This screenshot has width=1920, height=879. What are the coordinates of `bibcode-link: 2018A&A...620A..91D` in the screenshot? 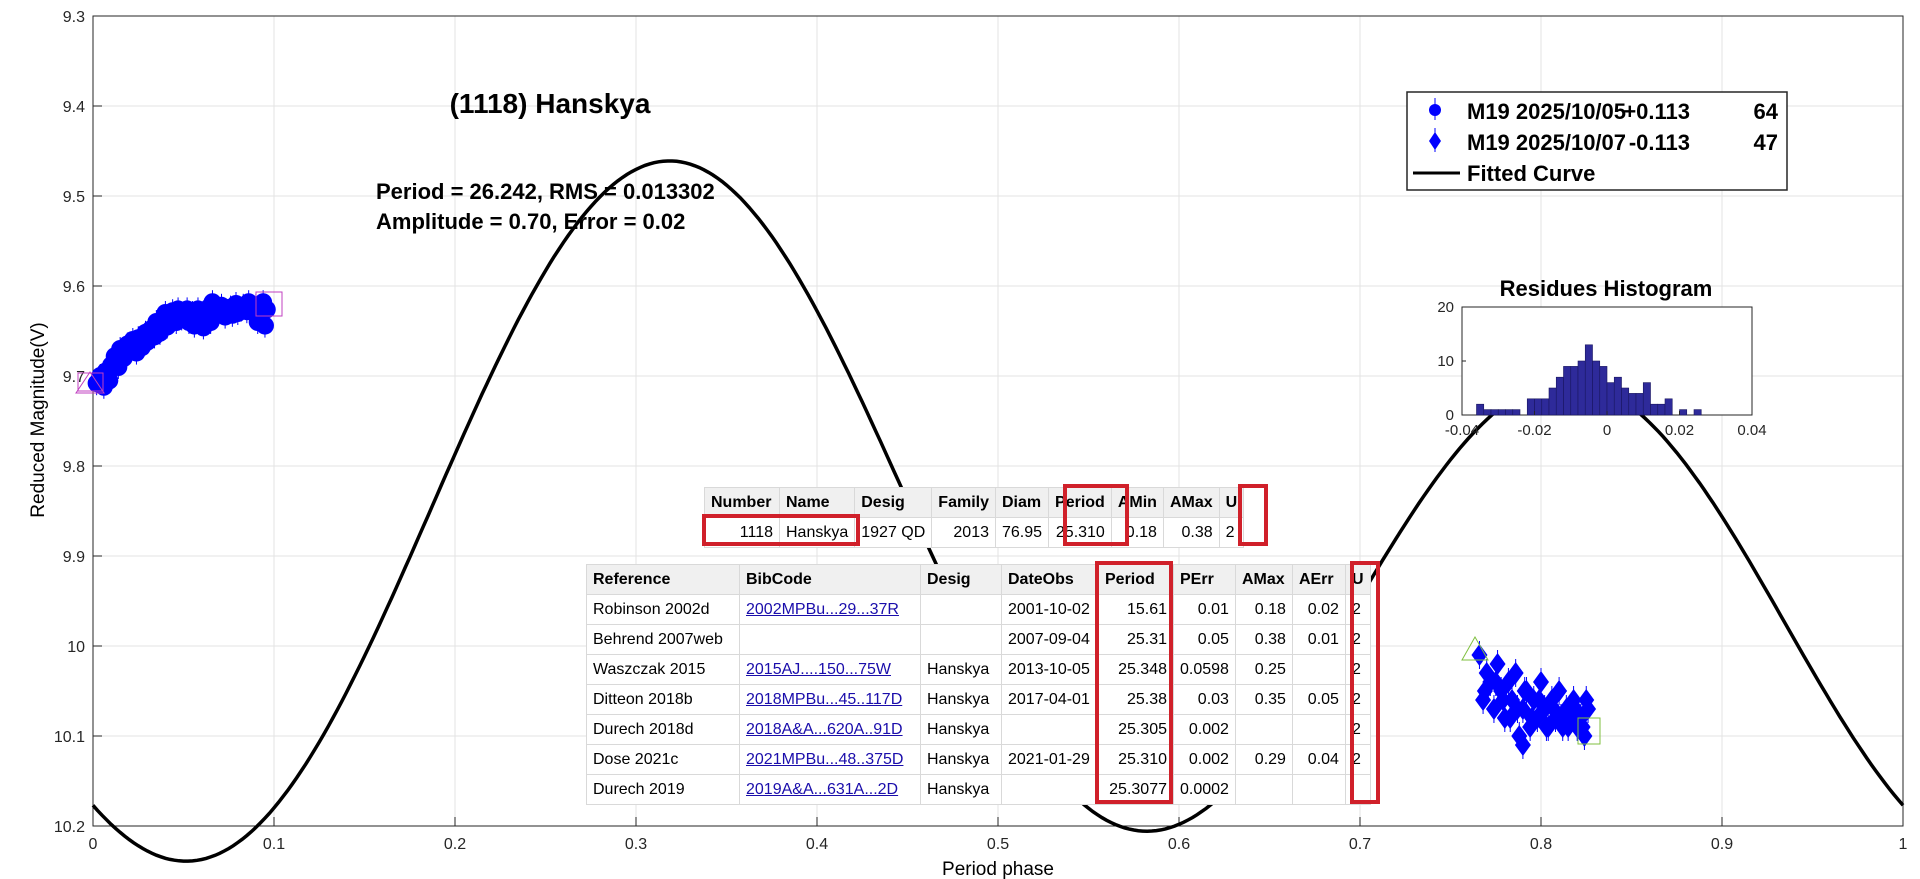 It's located at (824, 729).